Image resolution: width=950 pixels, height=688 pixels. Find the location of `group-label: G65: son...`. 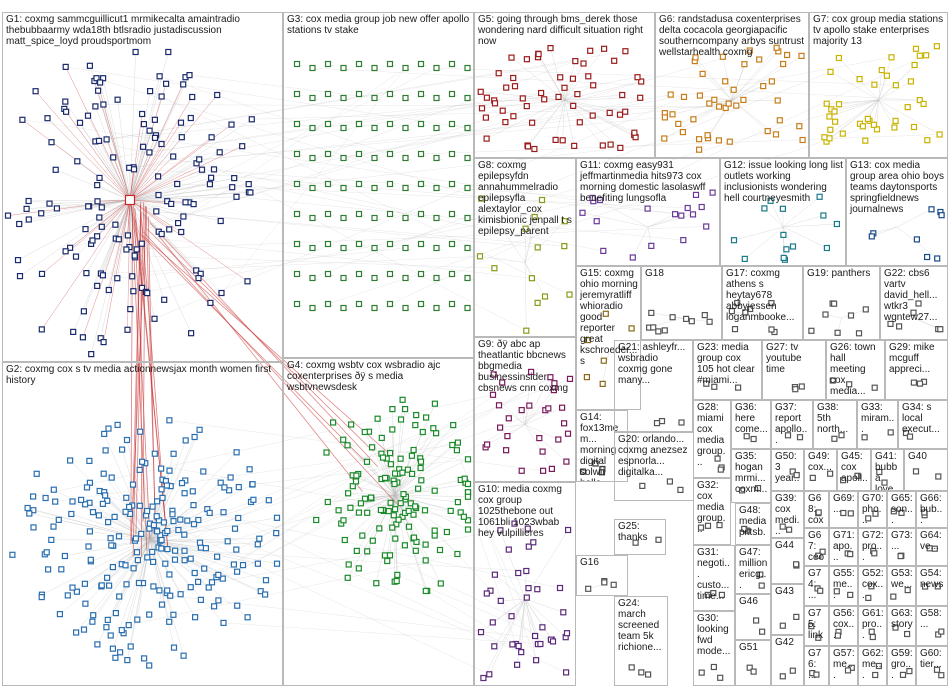

group-label: G65: son... is located at coordinates (903, 509).